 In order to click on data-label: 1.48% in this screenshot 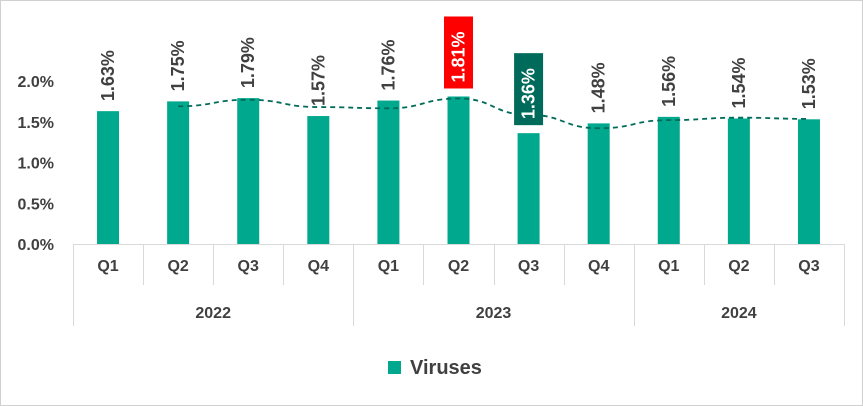, I will do `click(599, 87)`.